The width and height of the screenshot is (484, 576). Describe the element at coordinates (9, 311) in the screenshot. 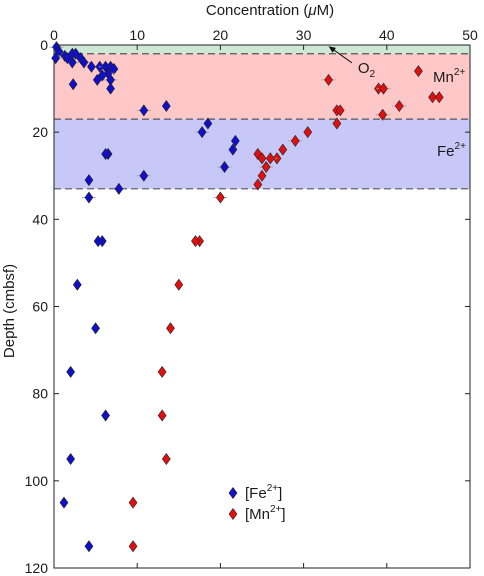

I see `y-axis-title: Depth (cmbsf)` at that location.